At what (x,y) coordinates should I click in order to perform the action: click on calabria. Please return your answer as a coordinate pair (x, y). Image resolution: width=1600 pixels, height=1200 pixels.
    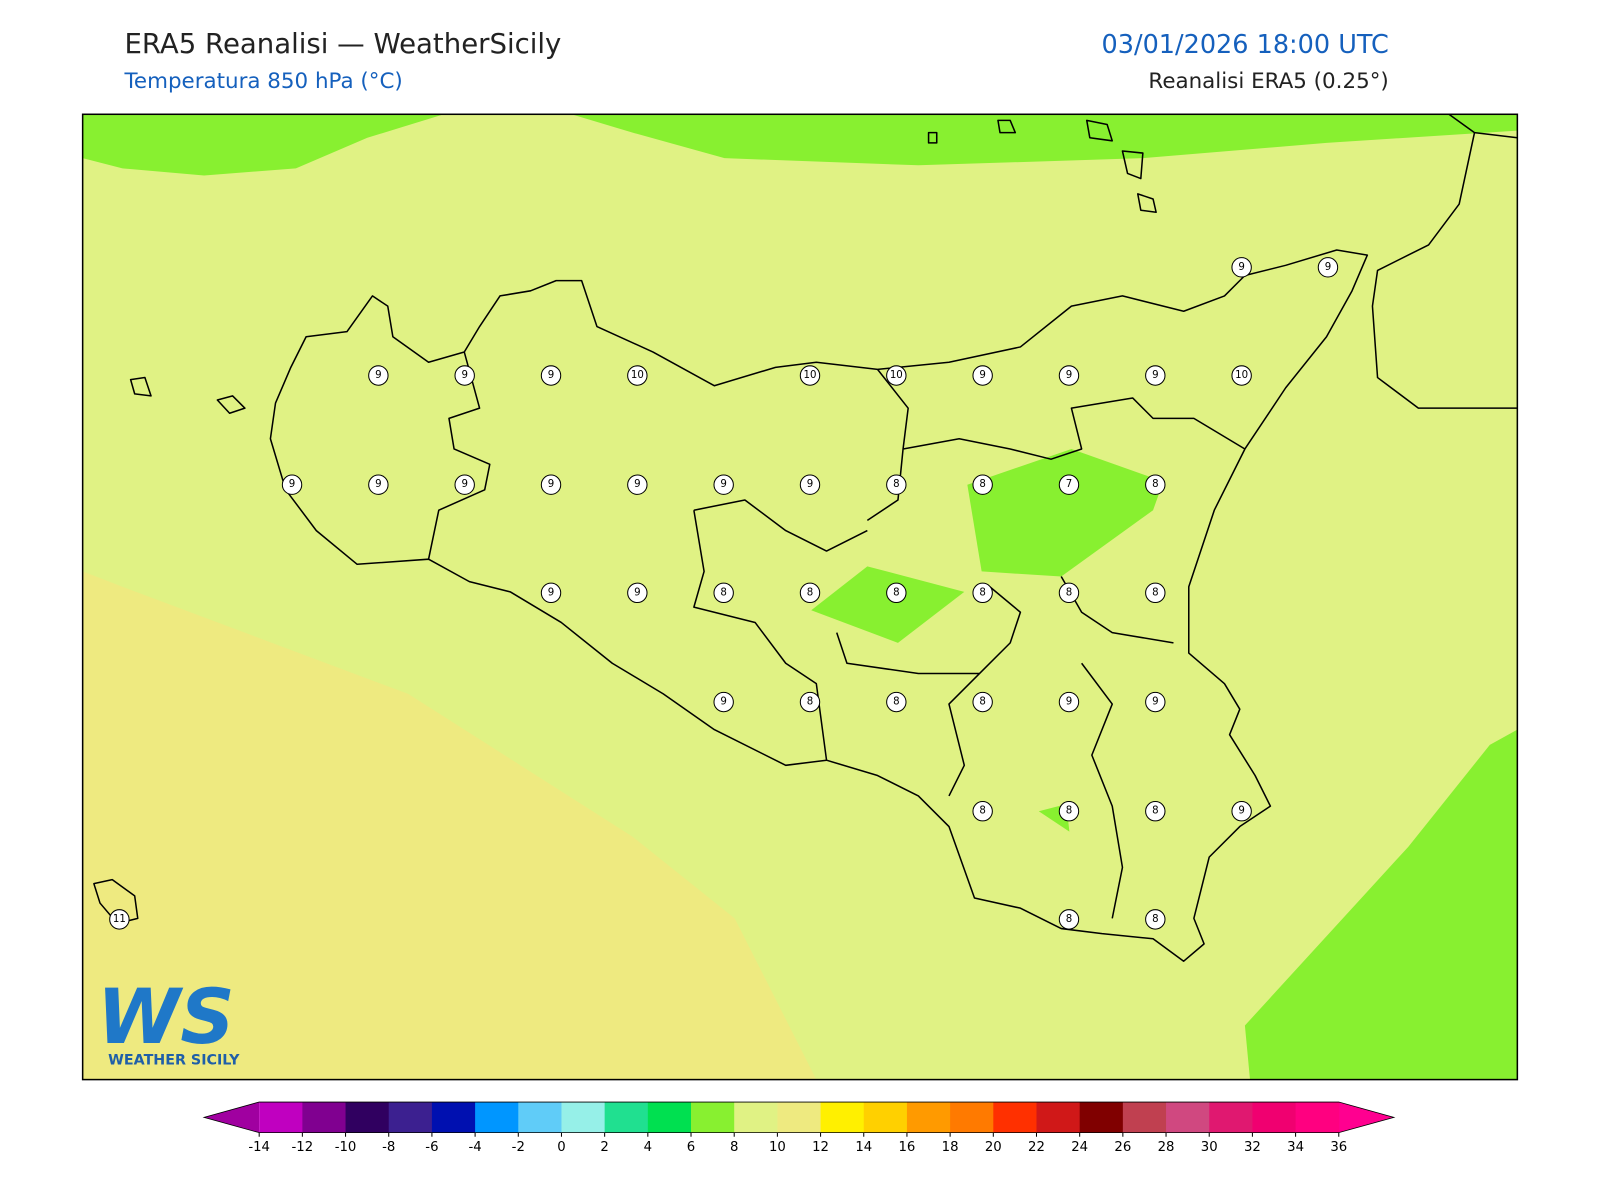
    Looking at the image, I should click on (1444, 261).